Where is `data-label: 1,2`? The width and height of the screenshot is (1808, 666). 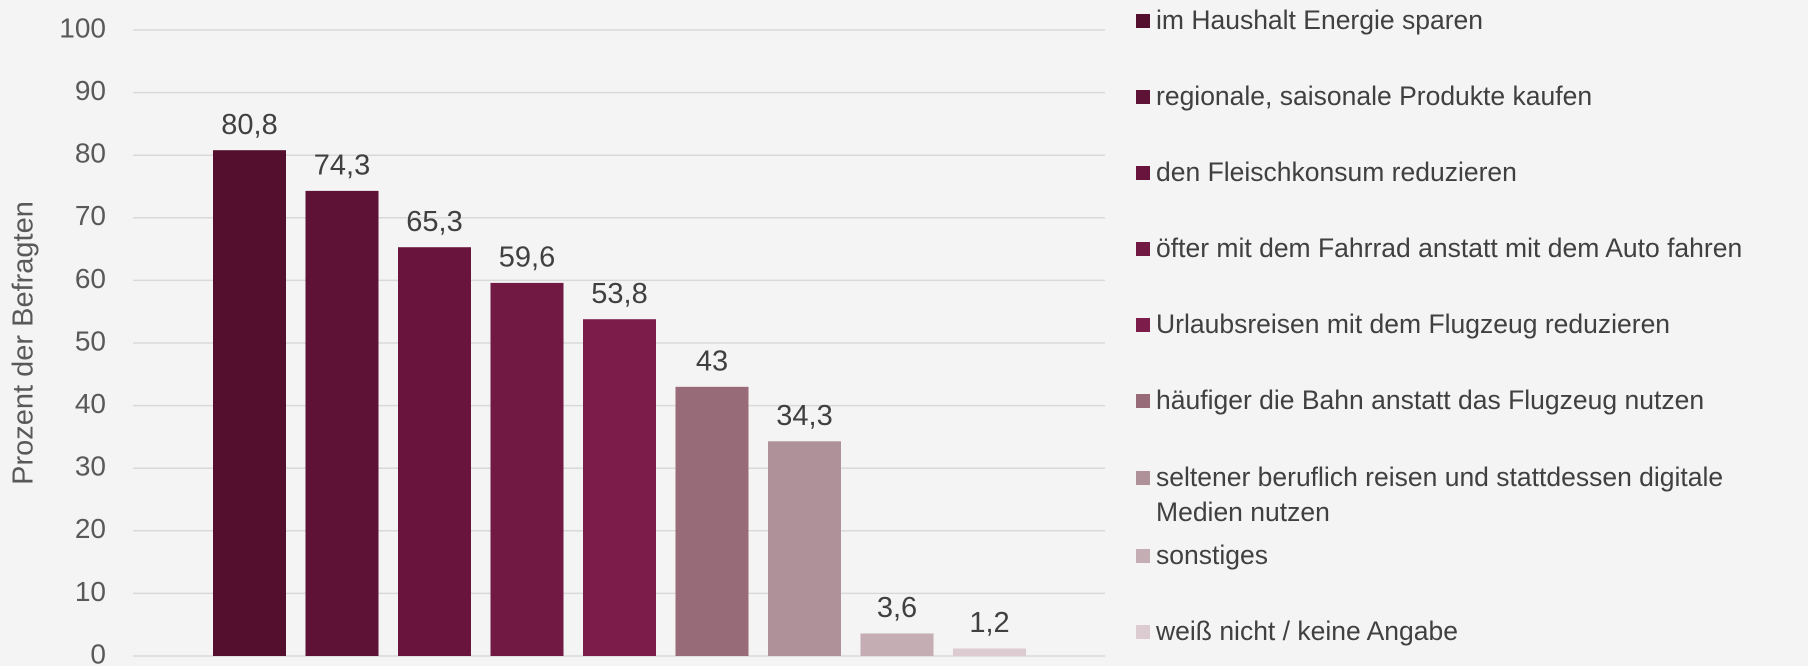 data-label: 1,2 is located at coordinates (989, 623).